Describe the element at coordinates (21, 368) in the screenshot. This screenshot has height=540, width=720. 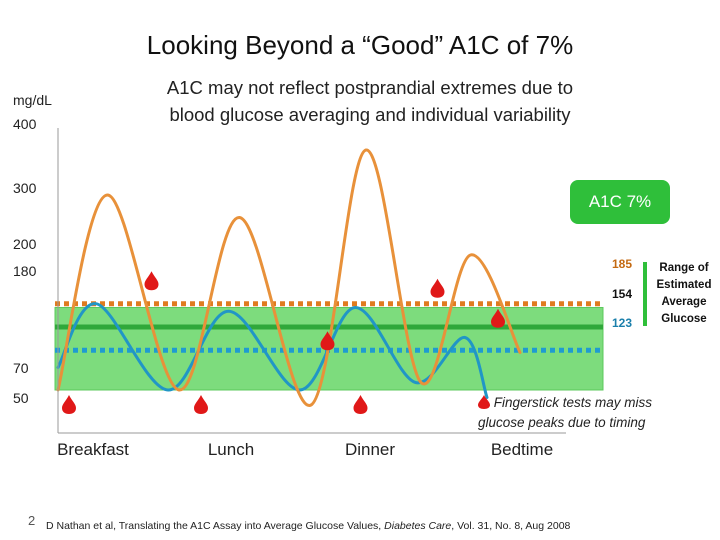
I see `y-tick-70: 70` at that location.